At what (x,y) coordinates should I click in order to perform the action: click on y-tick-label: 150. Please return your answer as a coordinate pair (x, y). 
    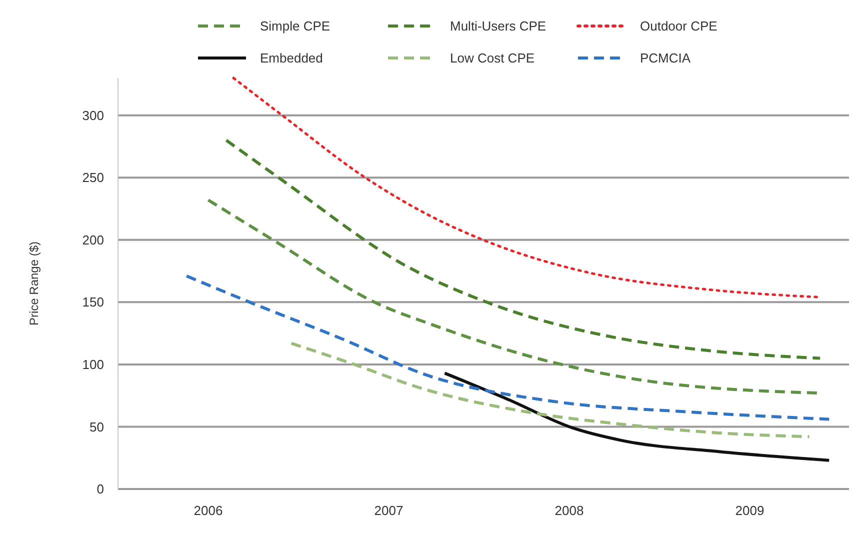
    Looking at the image, I should click on (93, 302).